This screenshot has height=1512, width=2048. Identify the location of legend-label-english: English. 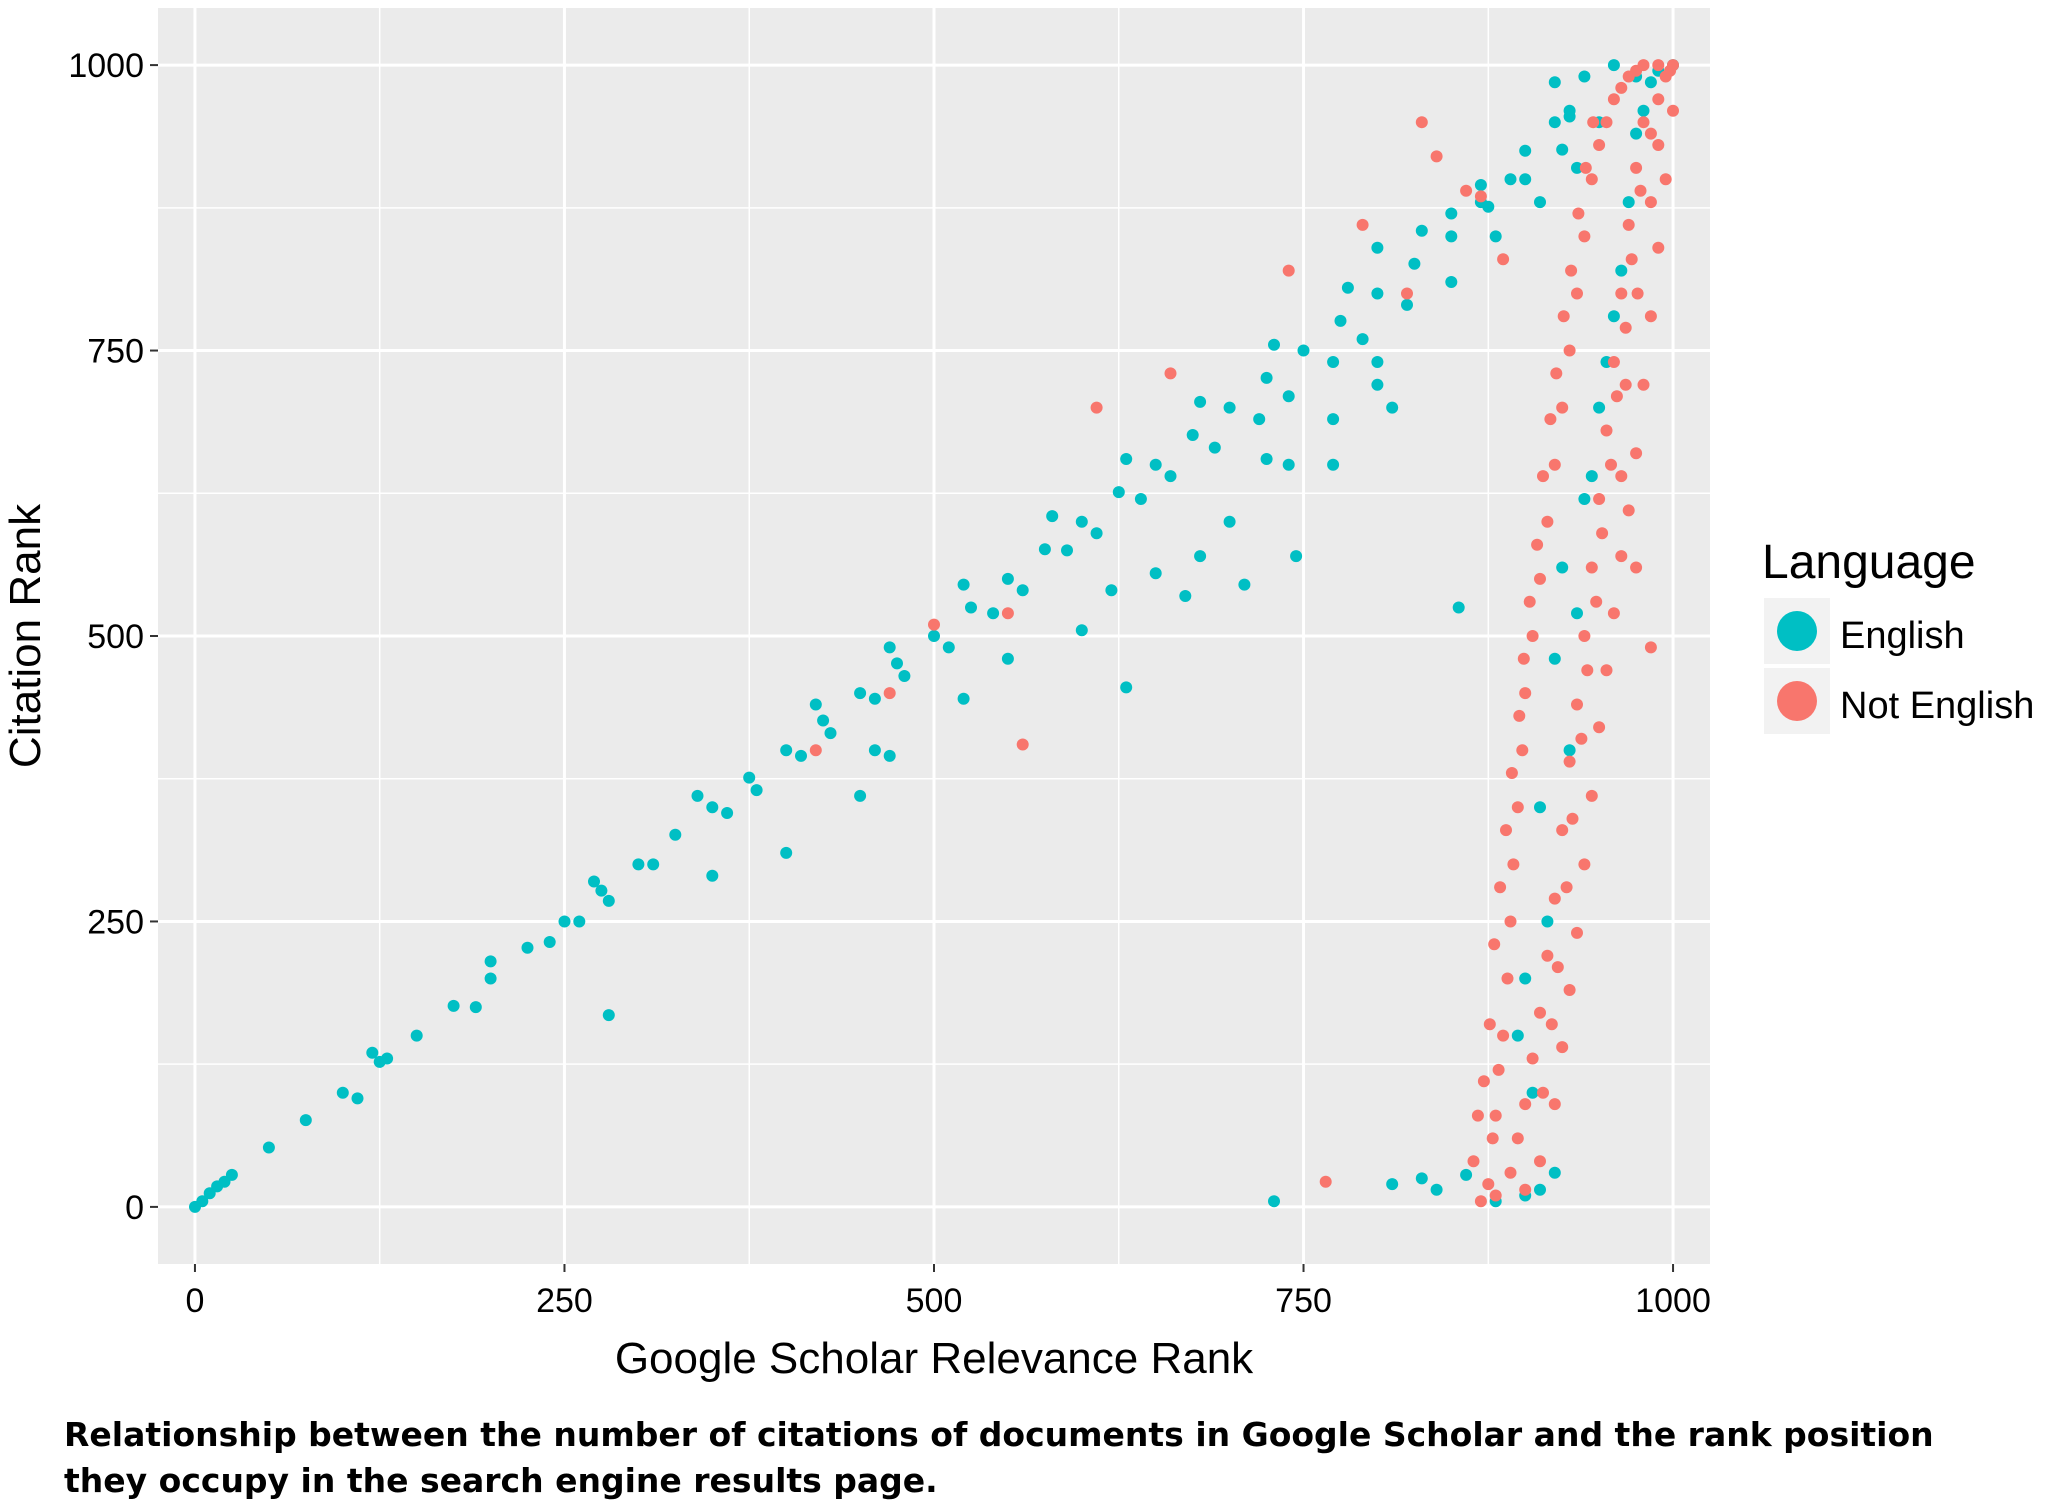
(1902, 636).